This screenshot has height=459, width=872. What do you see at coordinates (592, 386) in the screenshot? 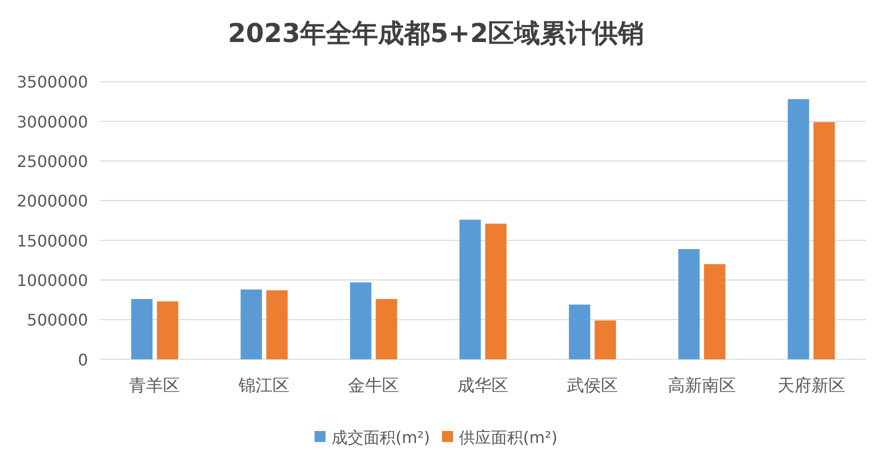
I see `x-tick-label: 武侯区` at bounding box center [592, 386].